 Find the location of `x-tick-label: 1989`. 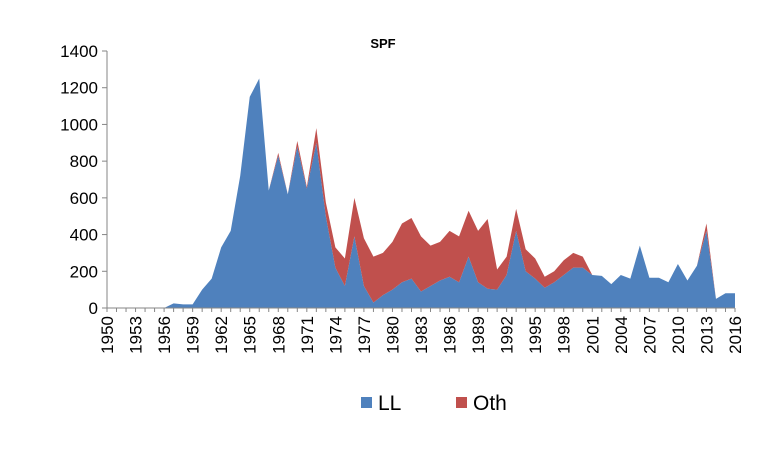

x-tick-label: 1989 is located at coordinates (478, 335).